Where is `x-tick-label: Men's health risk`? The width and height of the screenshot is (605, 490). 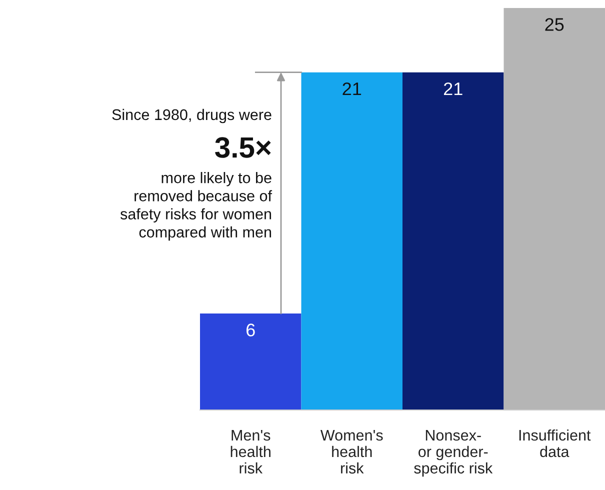
x-tick-label: Men's health risk is located at coordinates (250, 452).